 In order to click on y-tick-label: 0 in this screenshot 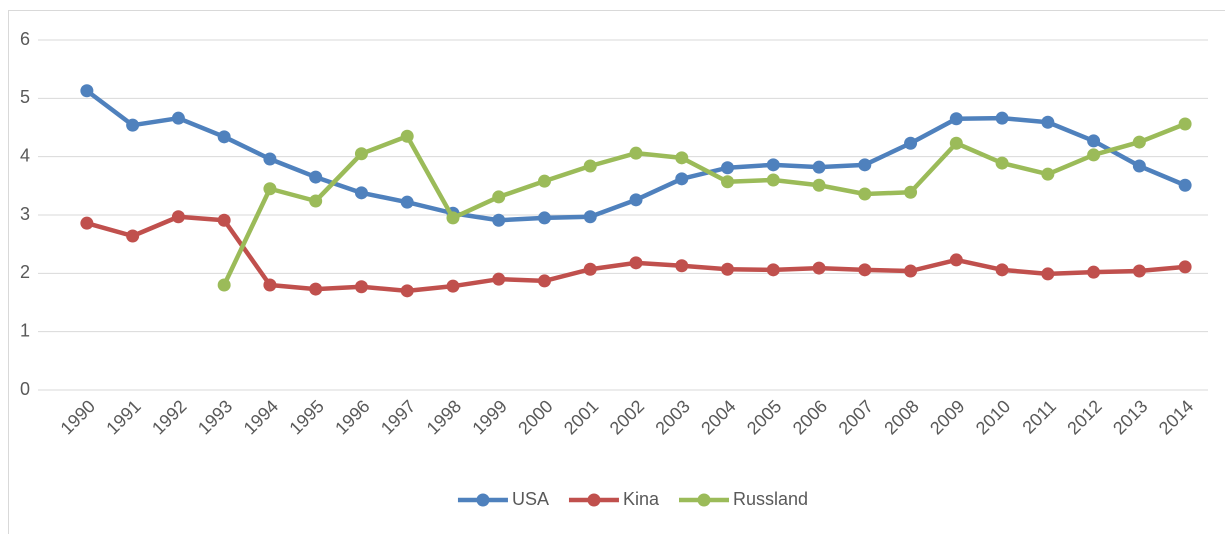, I will do `click(25, 389)`.